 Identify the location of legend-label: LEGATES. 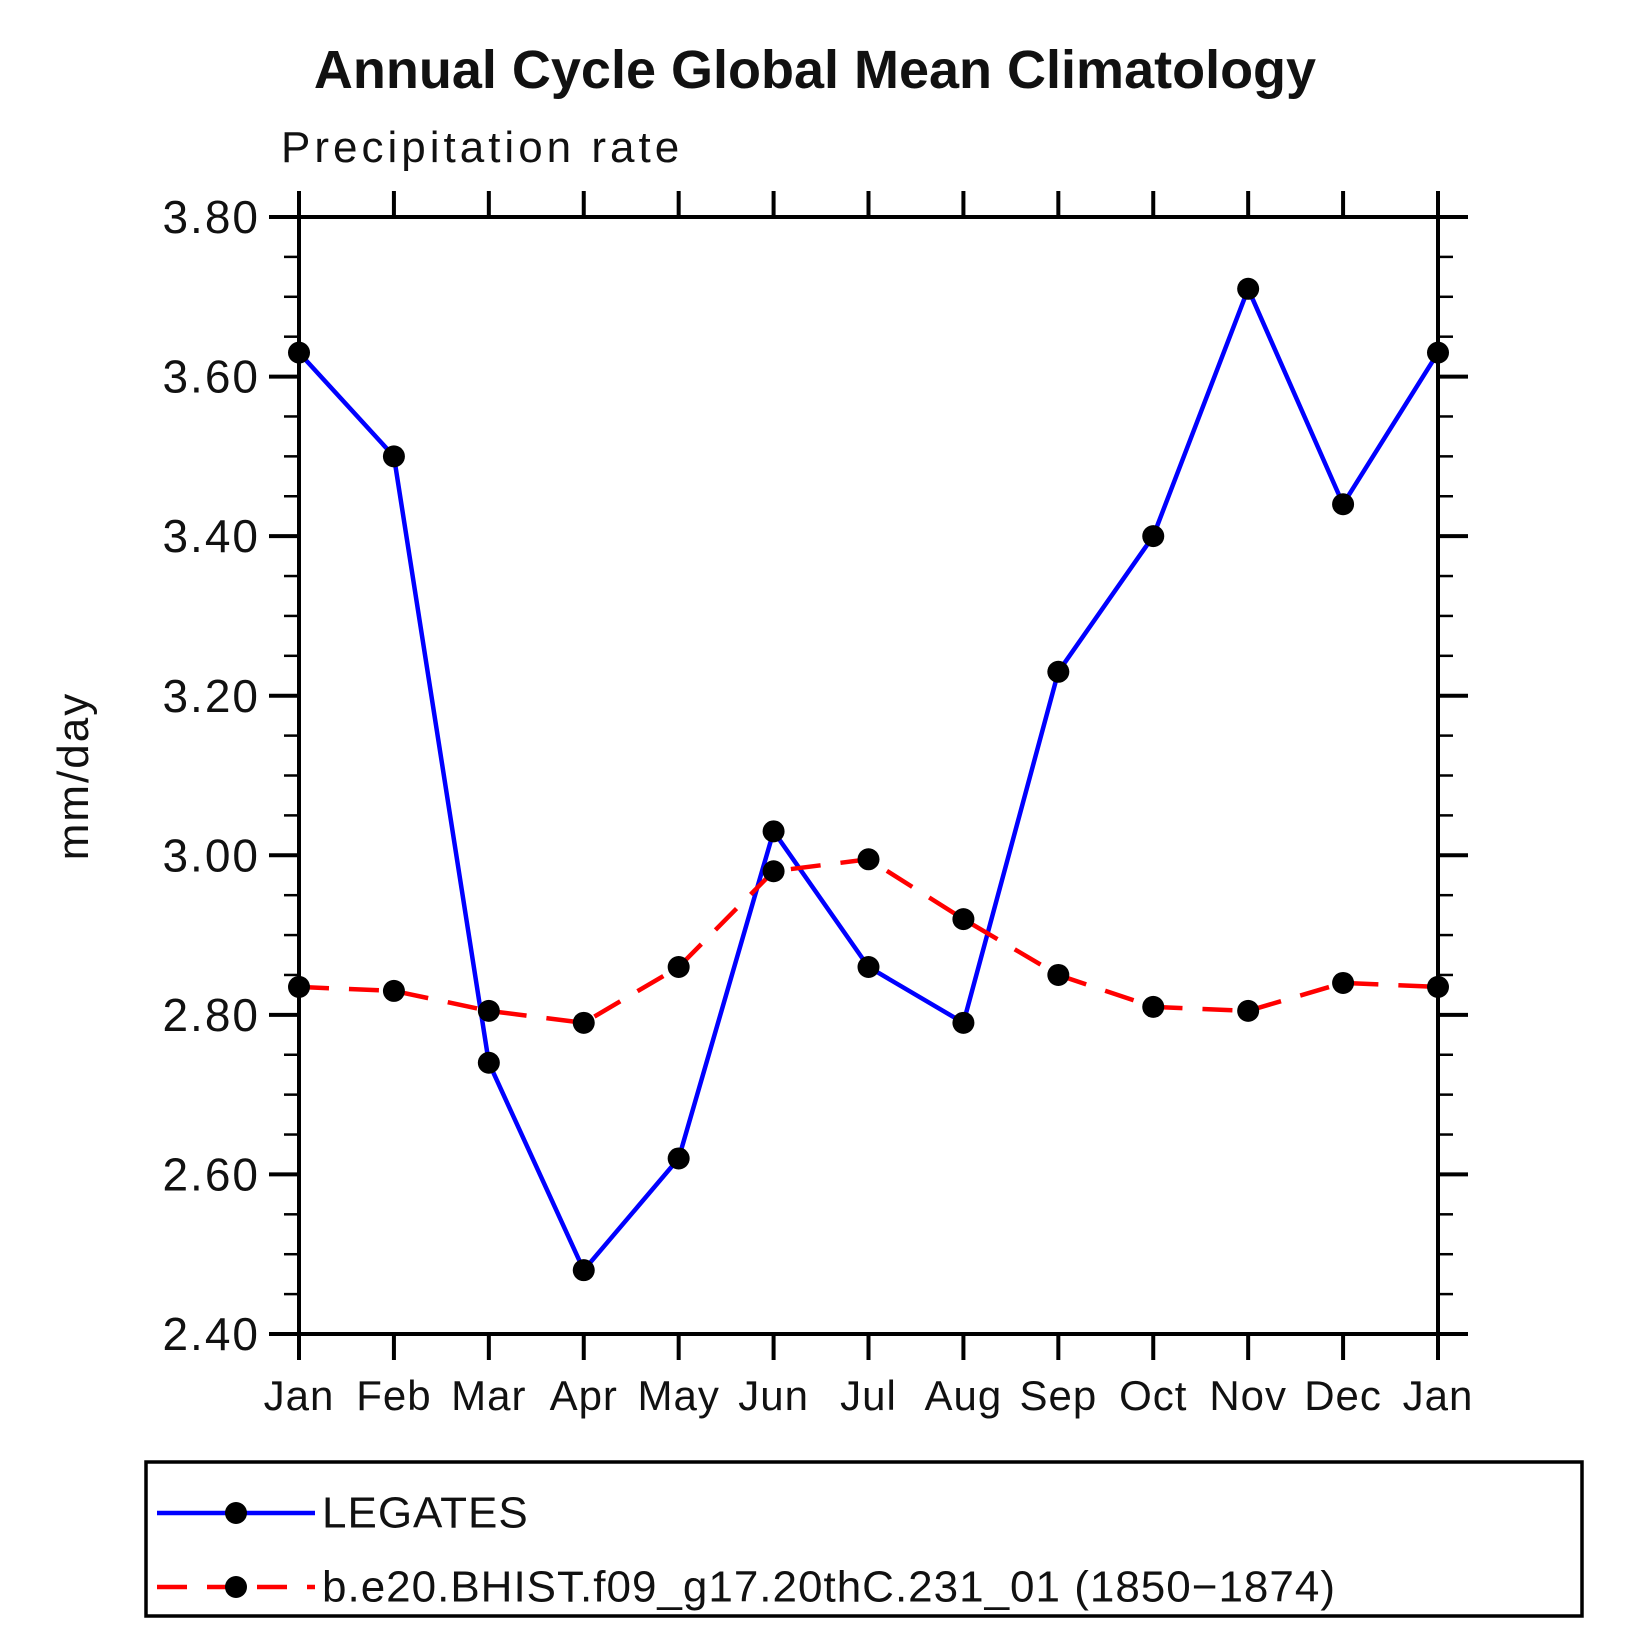
(425, 1513).